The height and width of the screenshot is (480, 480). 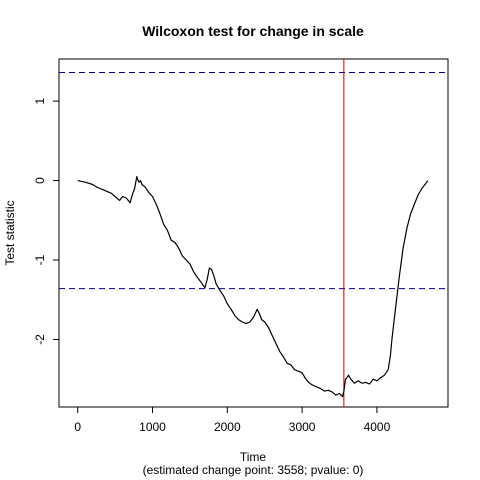 What do you see at coordinates (46, 221) in the screenshot?
I see `y-axis: -2 -1 0 1` at bounding box center [46, 221].